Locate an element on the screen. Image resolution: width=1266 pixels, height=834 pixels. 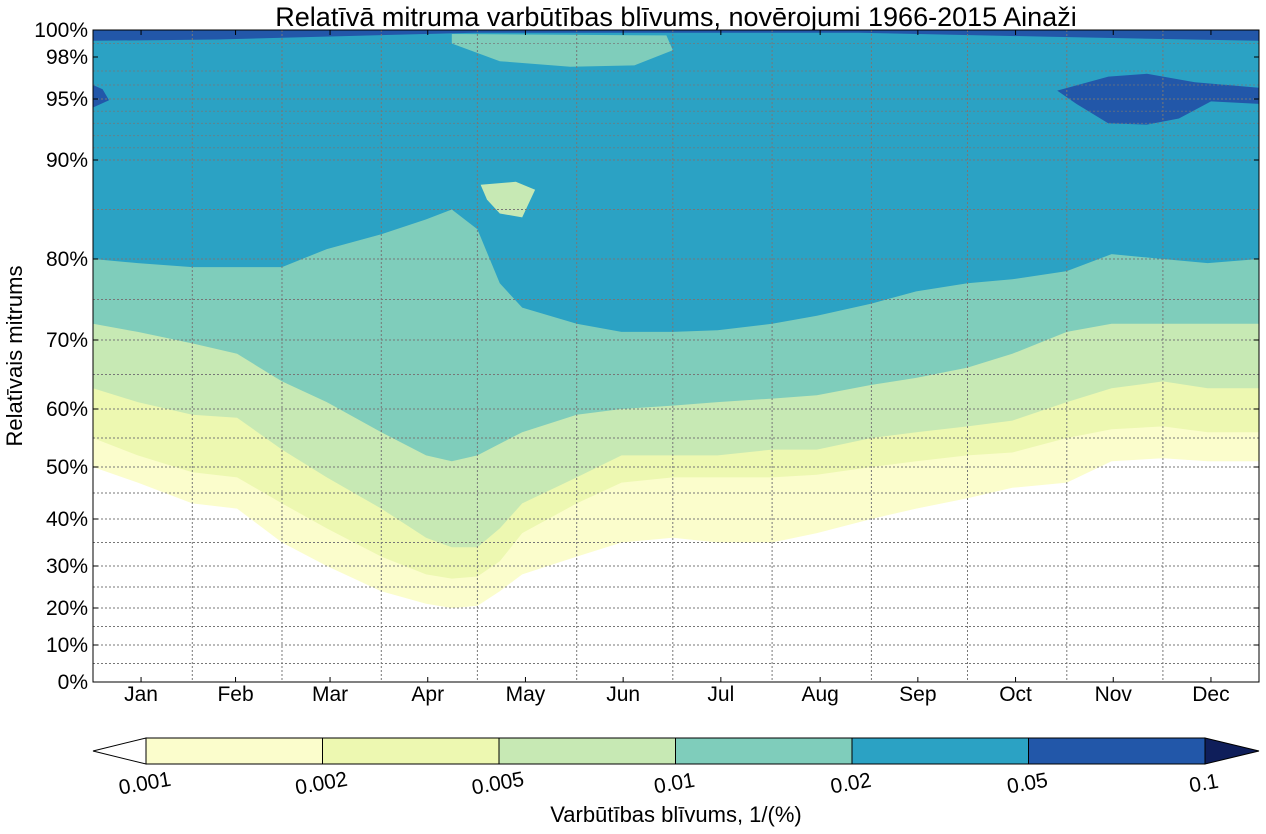
y-tick-label: 80% is located at coordinates (67, 259).